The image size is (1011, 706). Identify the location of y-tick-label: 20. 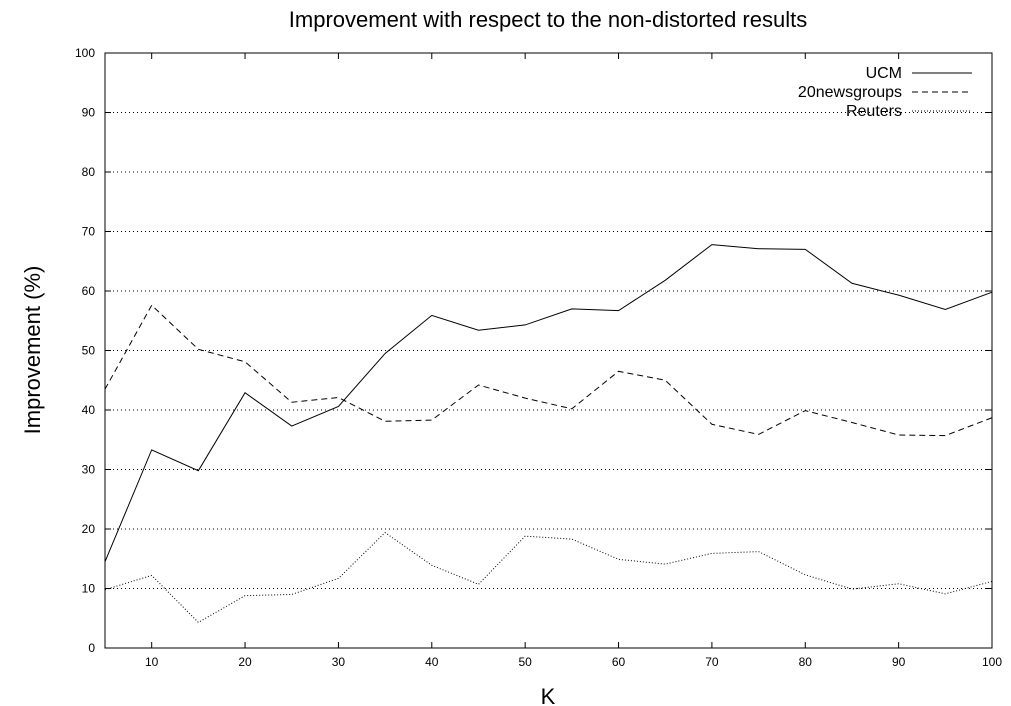
(89, 529).